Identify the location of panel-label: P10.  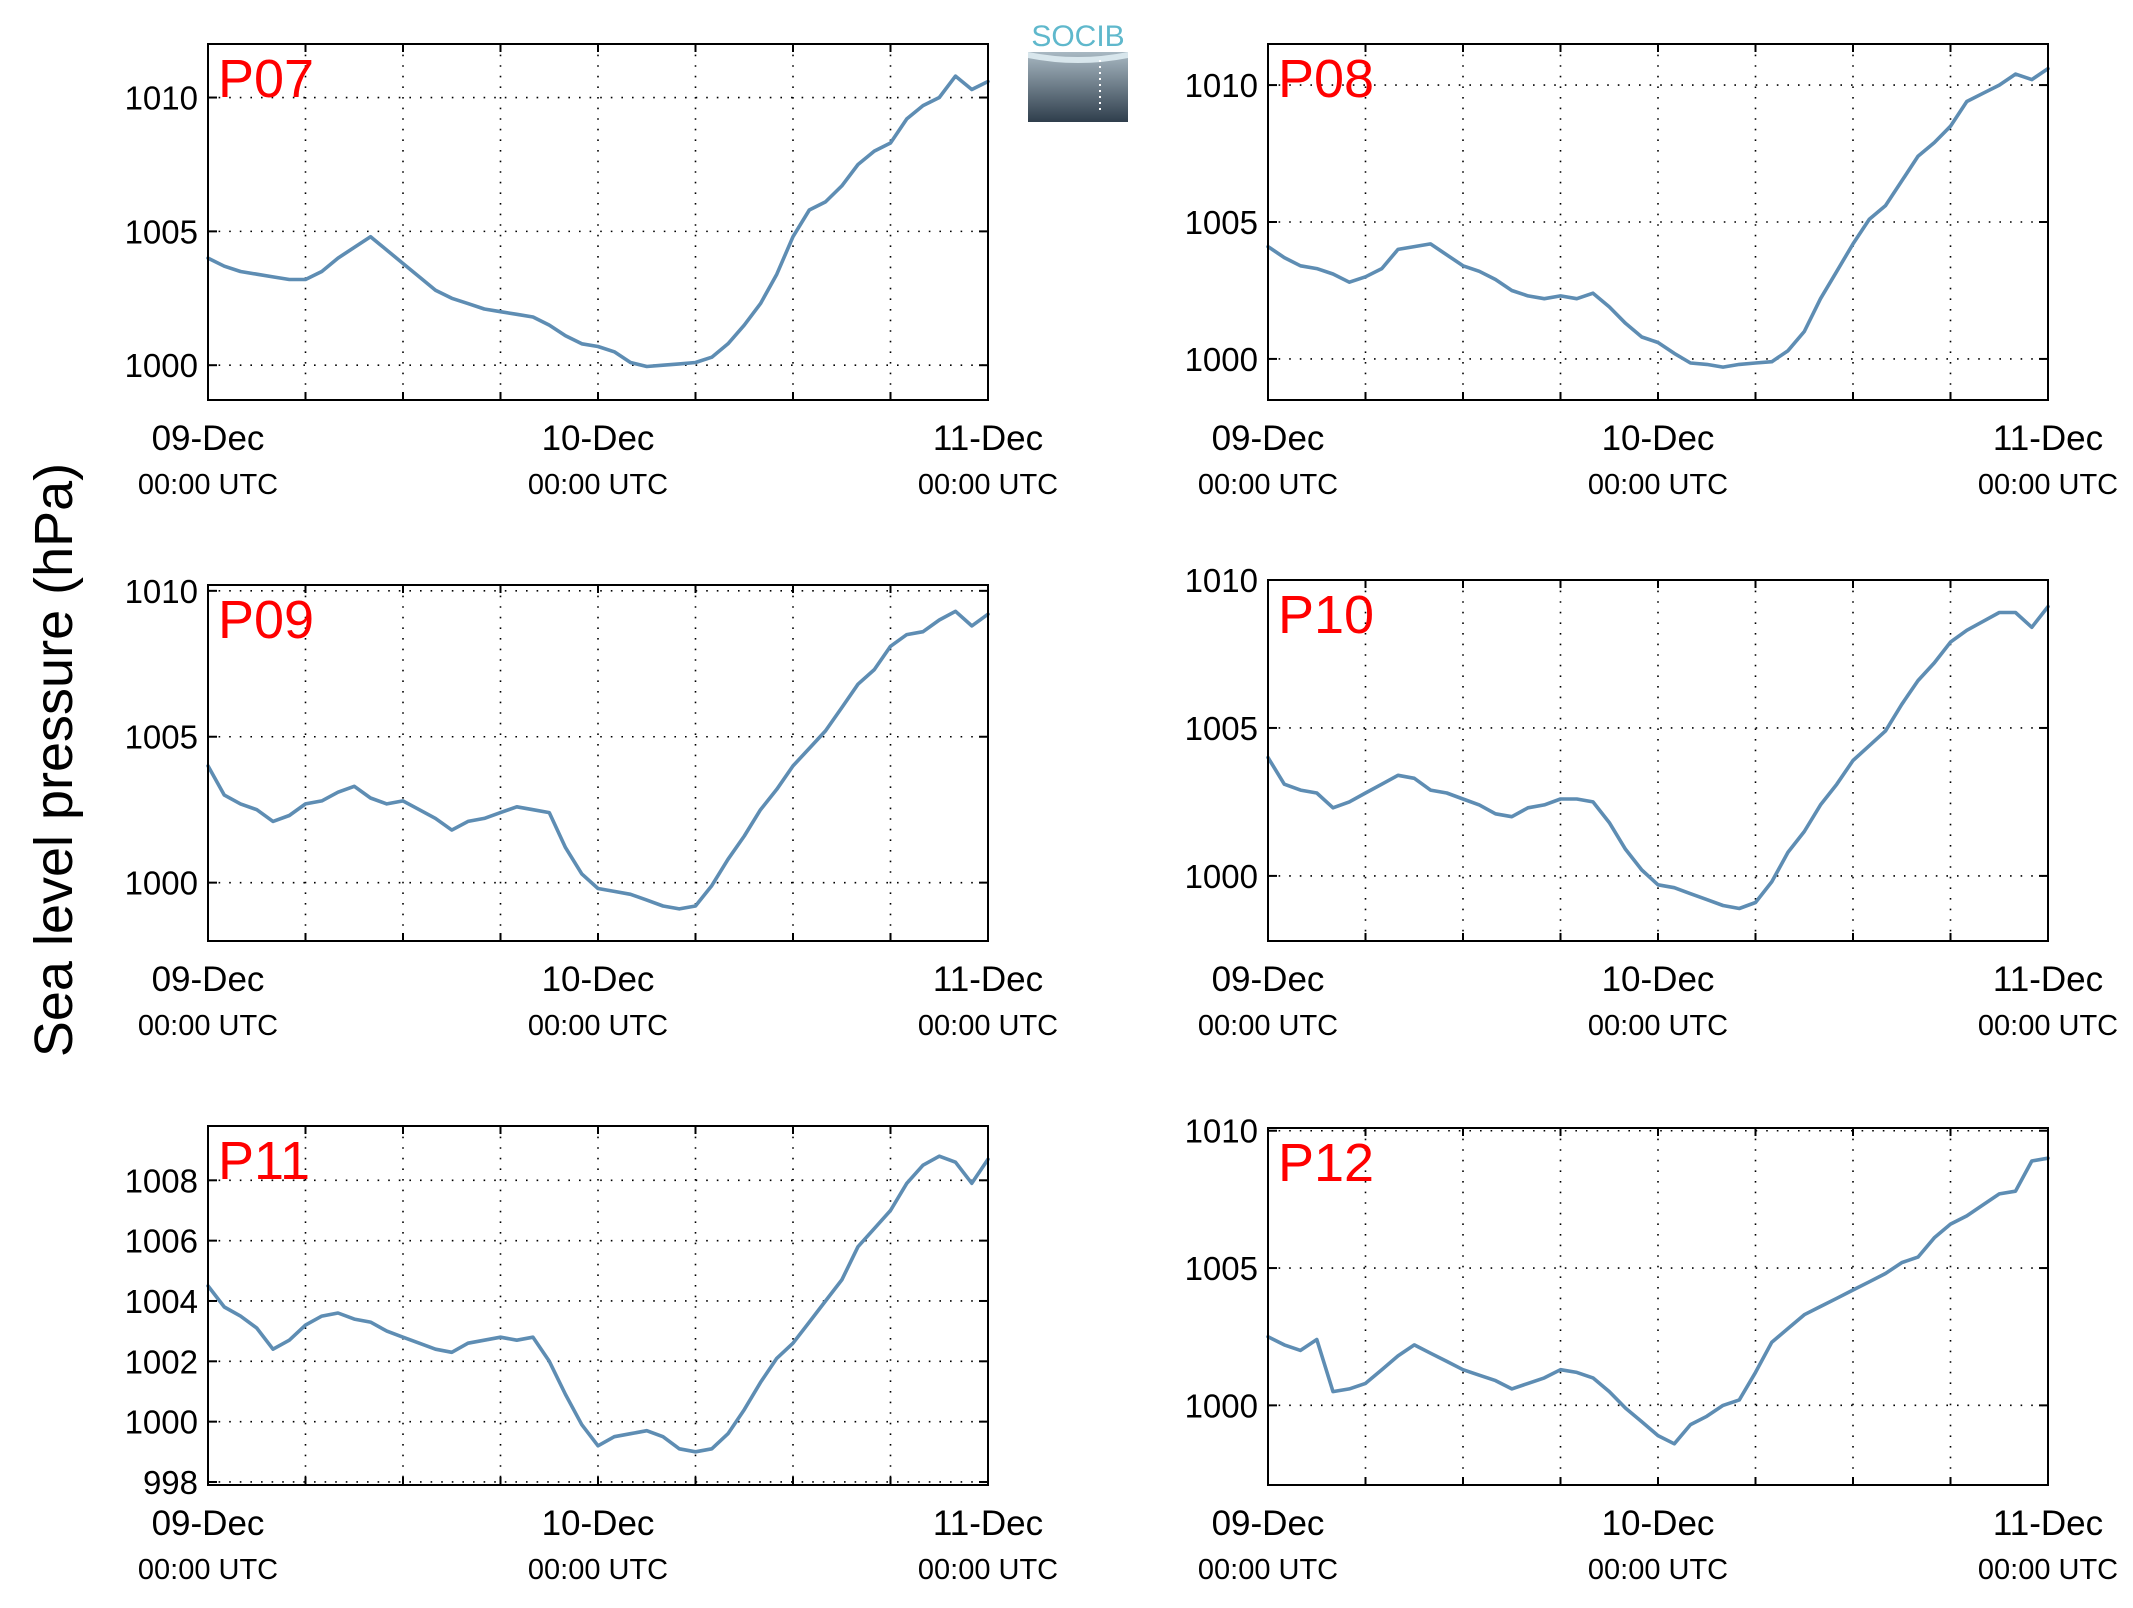
(1326, 615).